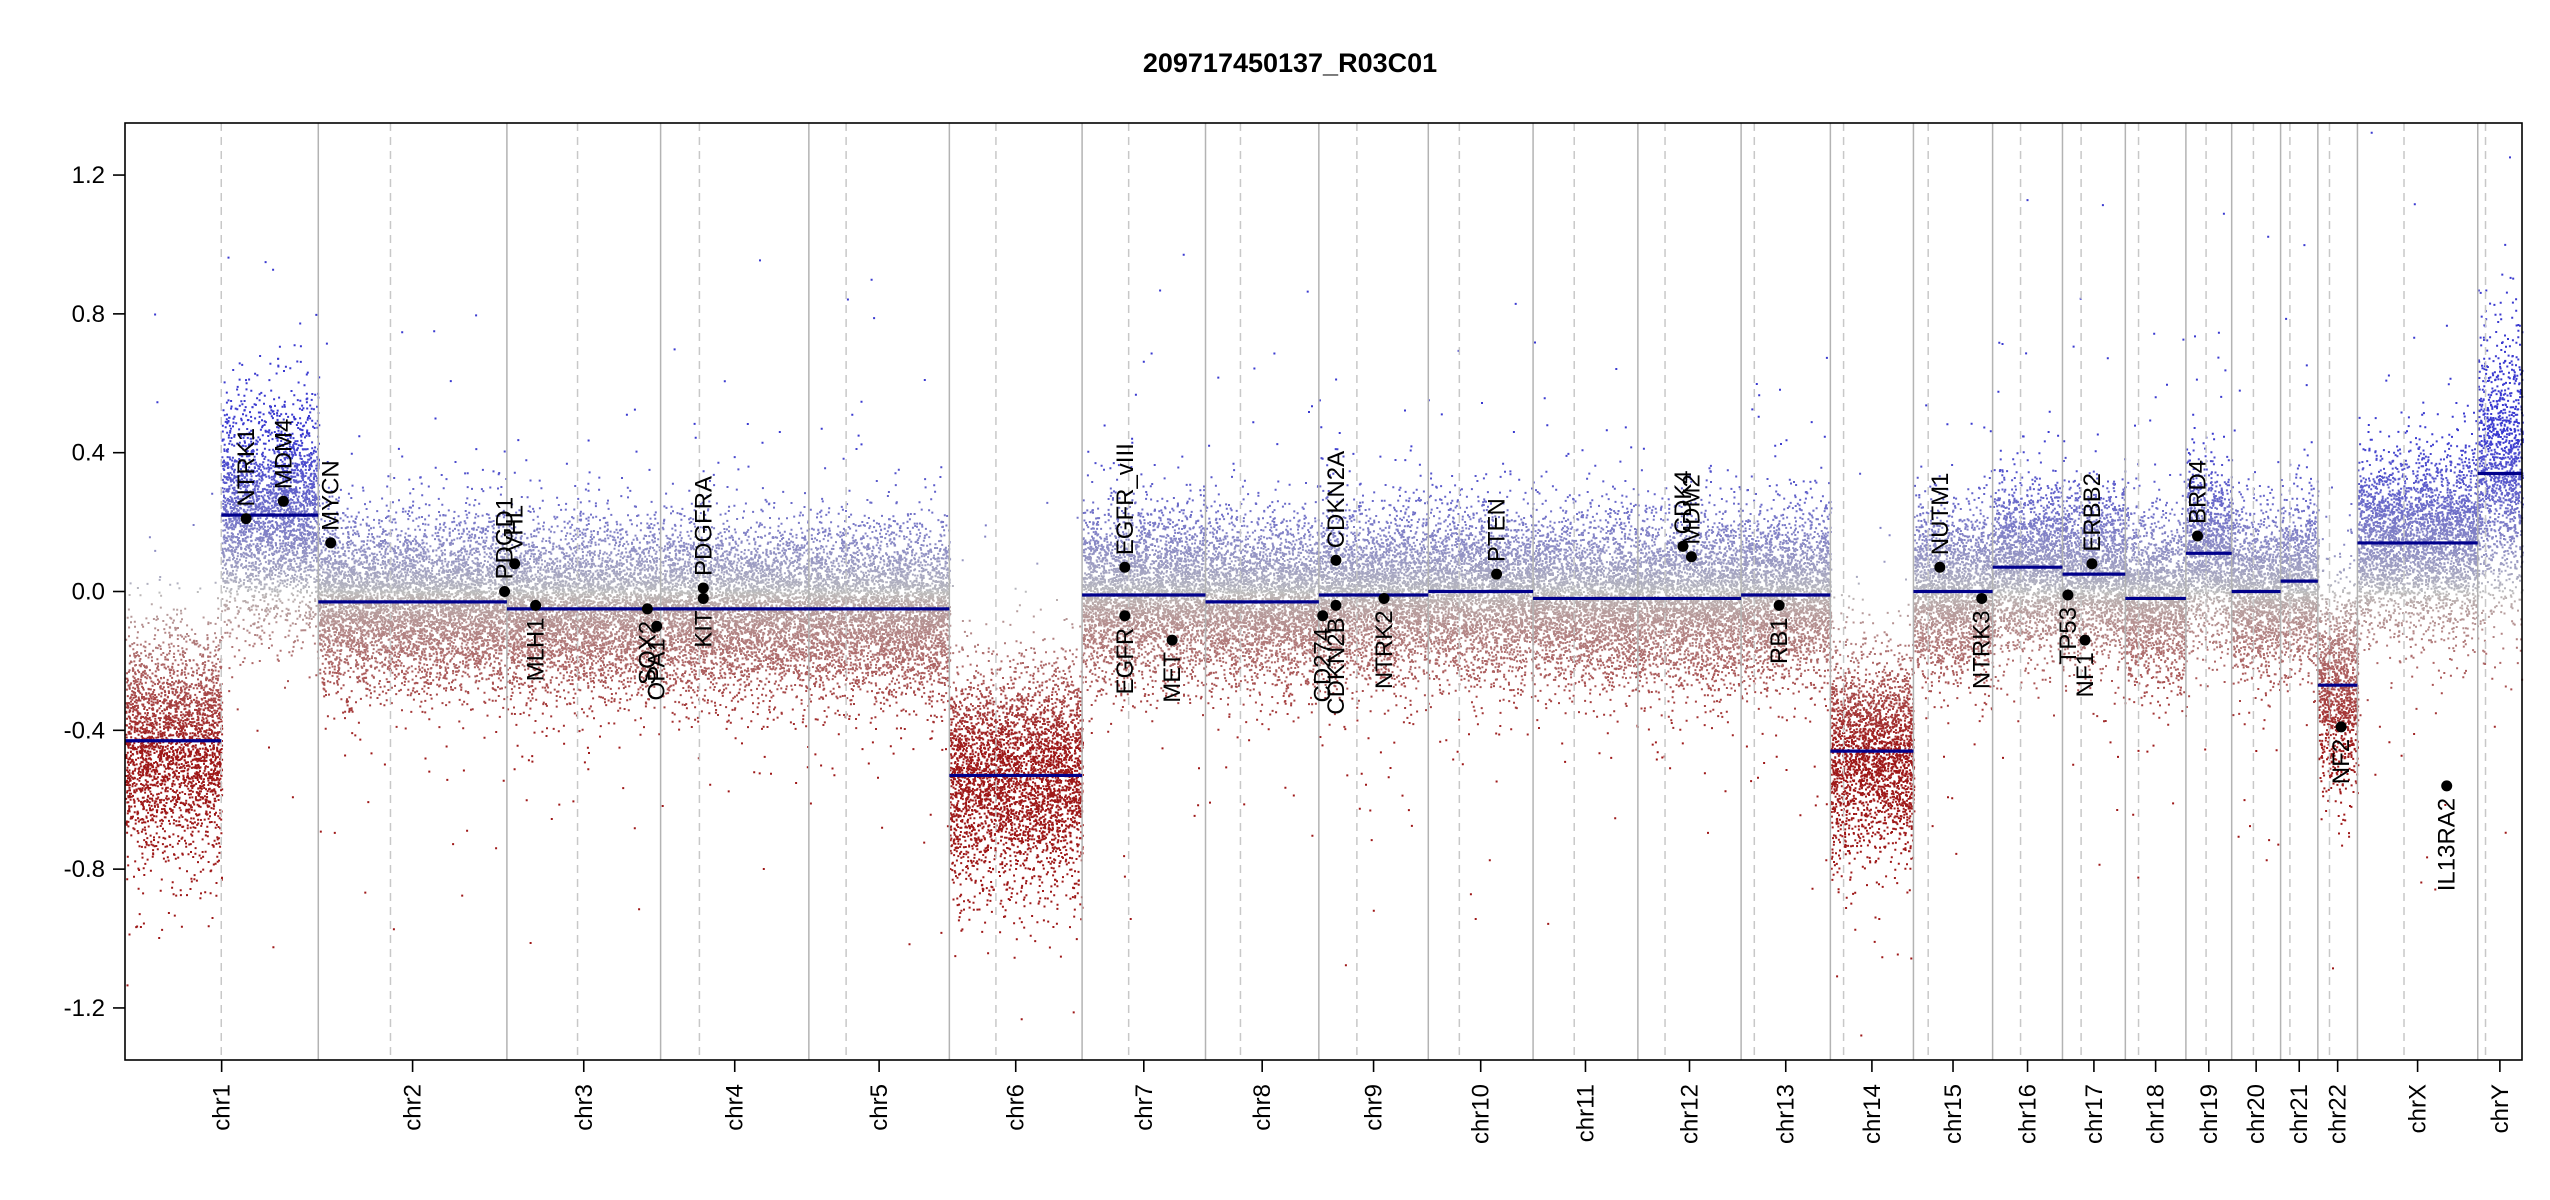  I want to click on gene-label: RB1, so click(1779, 640).